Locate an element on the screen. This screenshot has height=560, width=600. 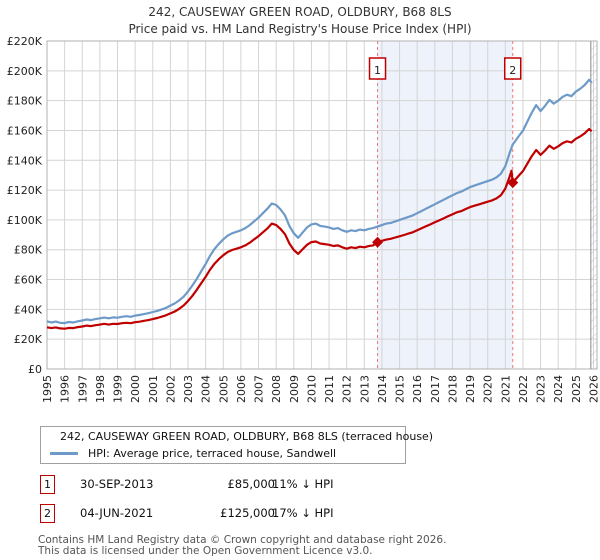
hpi-line-swatch is located at coordinates (64, 453).